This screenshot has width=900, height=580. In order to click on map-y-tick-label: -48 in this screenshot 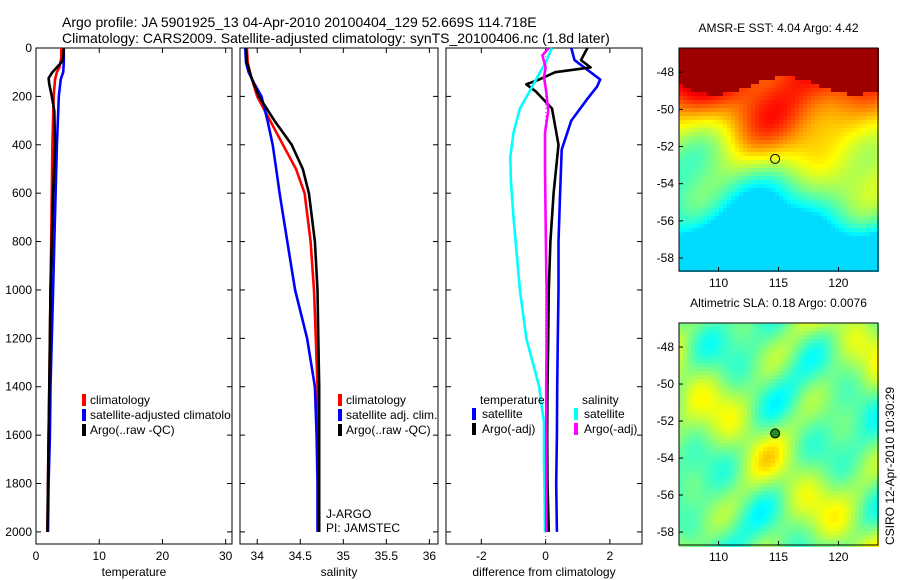, I will do `click(666, 72)`.